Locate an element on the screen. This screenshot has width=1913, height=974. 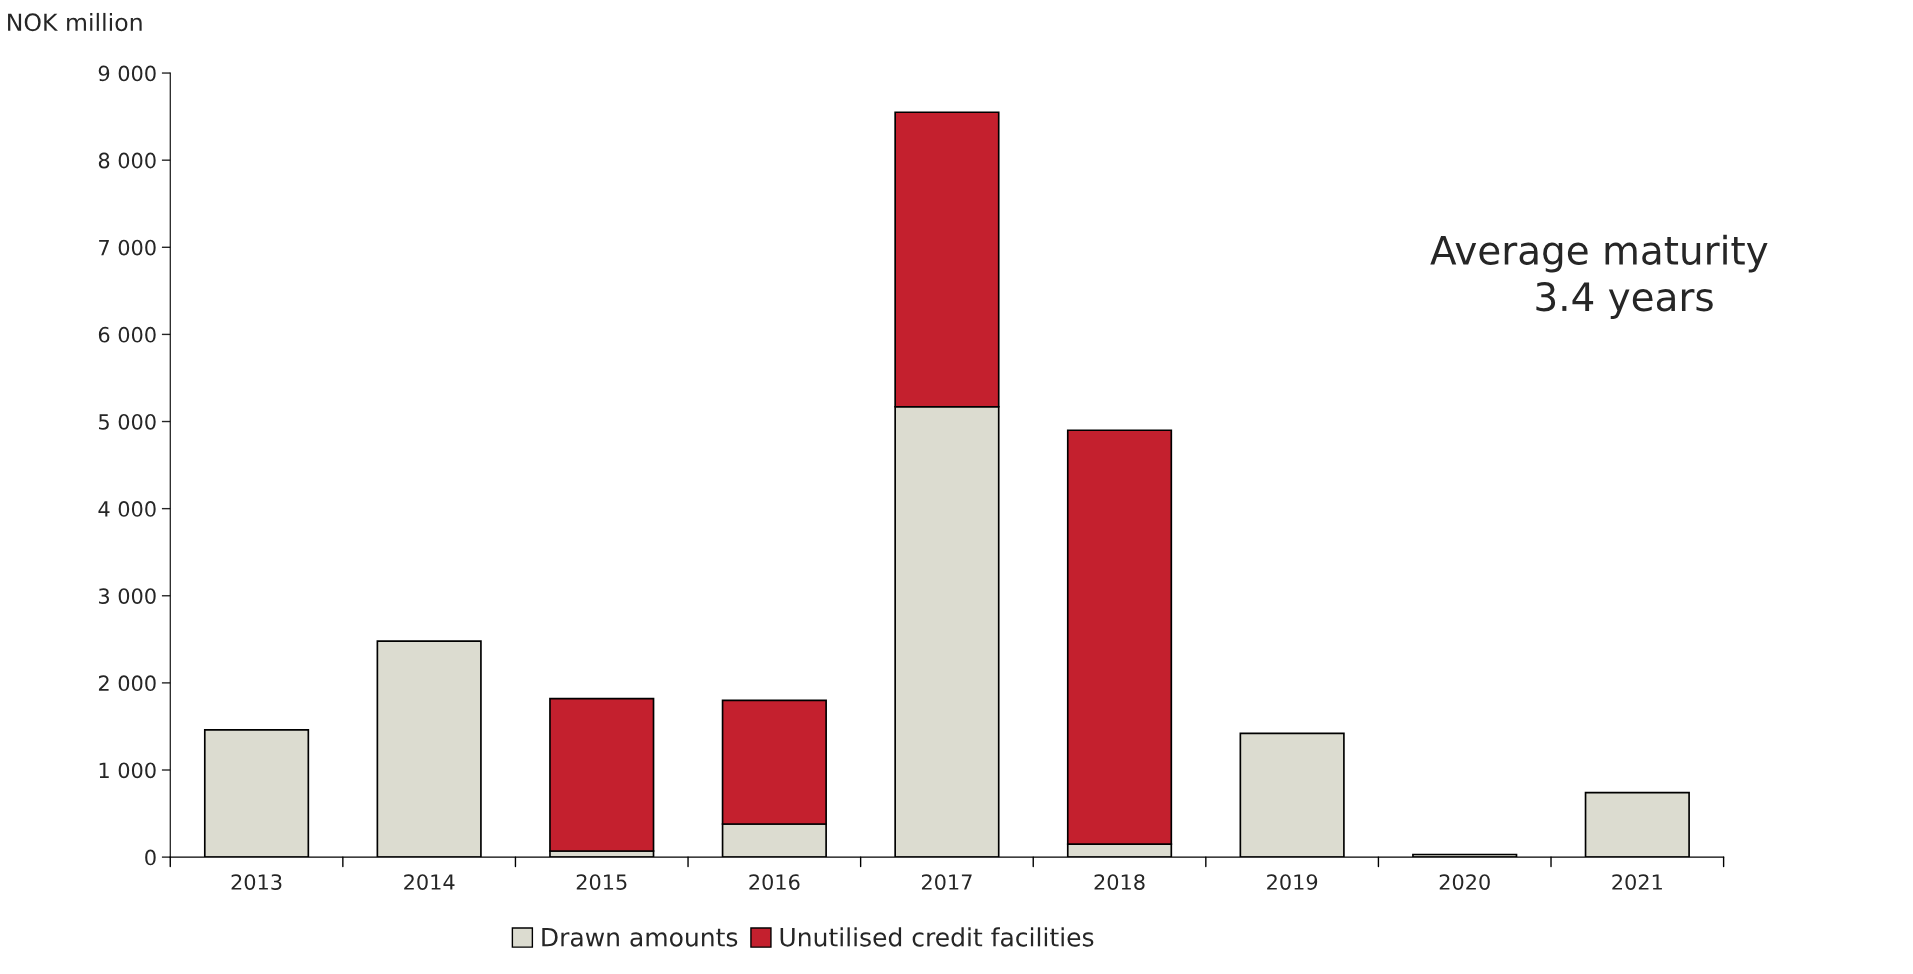
y-tick-label: 7 000 is located at coordinates (127, 247).